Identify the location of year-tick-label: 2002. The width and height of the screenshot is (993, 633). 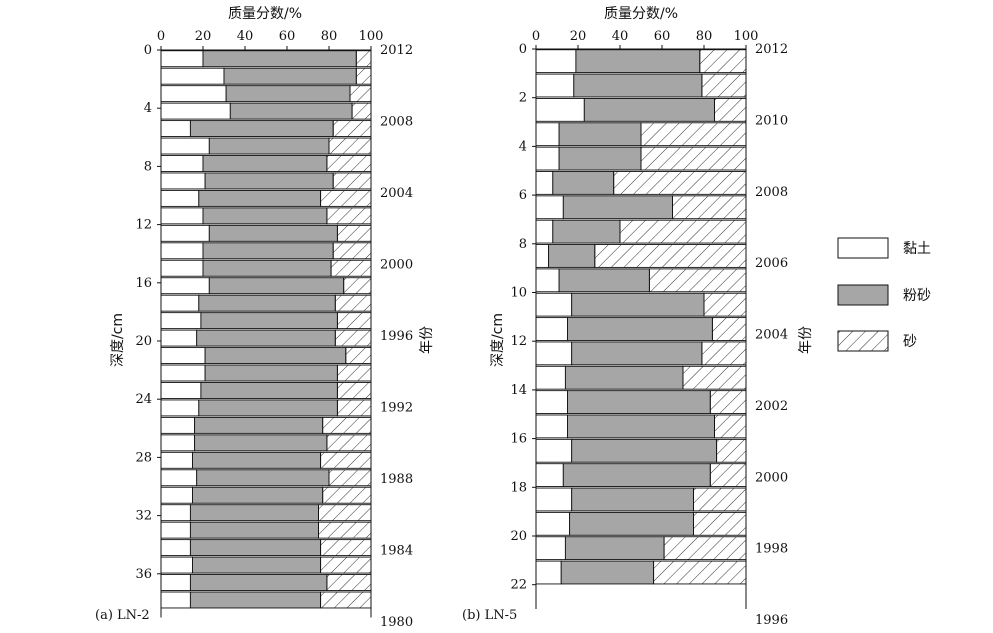
(771, 406).